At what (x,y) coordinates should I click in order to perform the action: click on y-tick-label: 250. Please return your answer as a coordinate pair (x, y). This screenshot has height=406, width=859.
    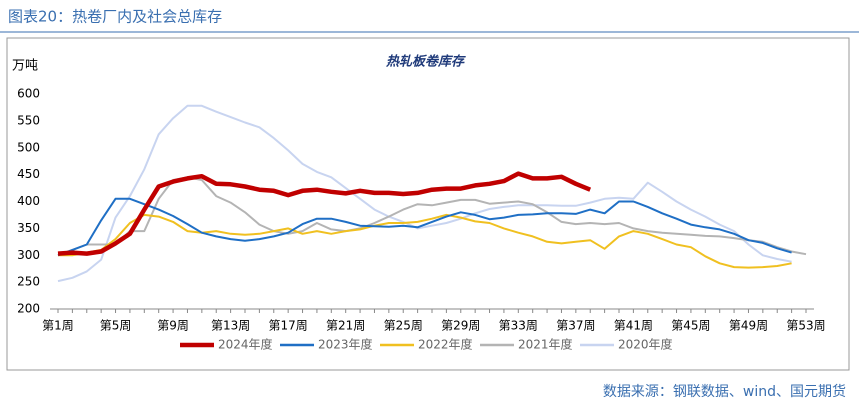
    Looking at the image, I should click on (28, 282).